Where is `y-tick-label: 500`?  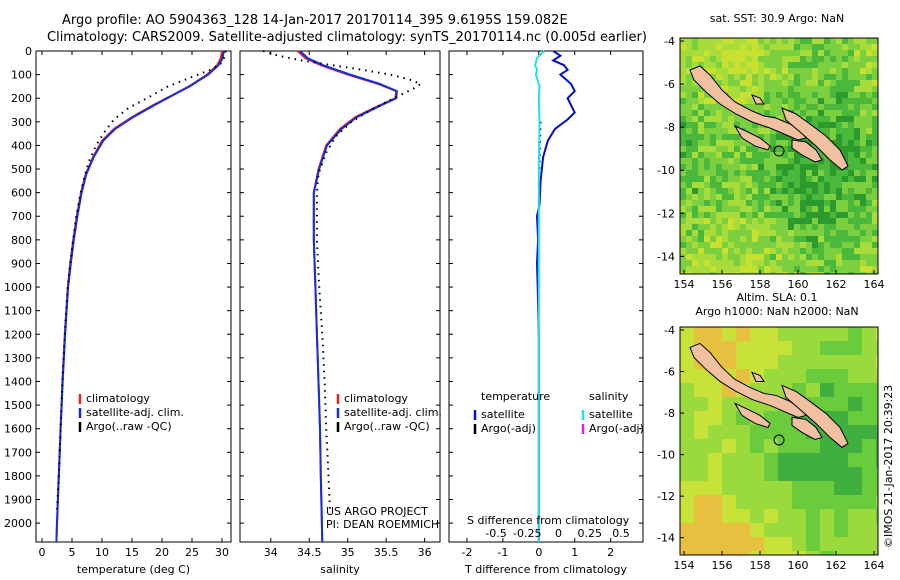
y-tick-label: 500 is located at coordinates (21, 169).